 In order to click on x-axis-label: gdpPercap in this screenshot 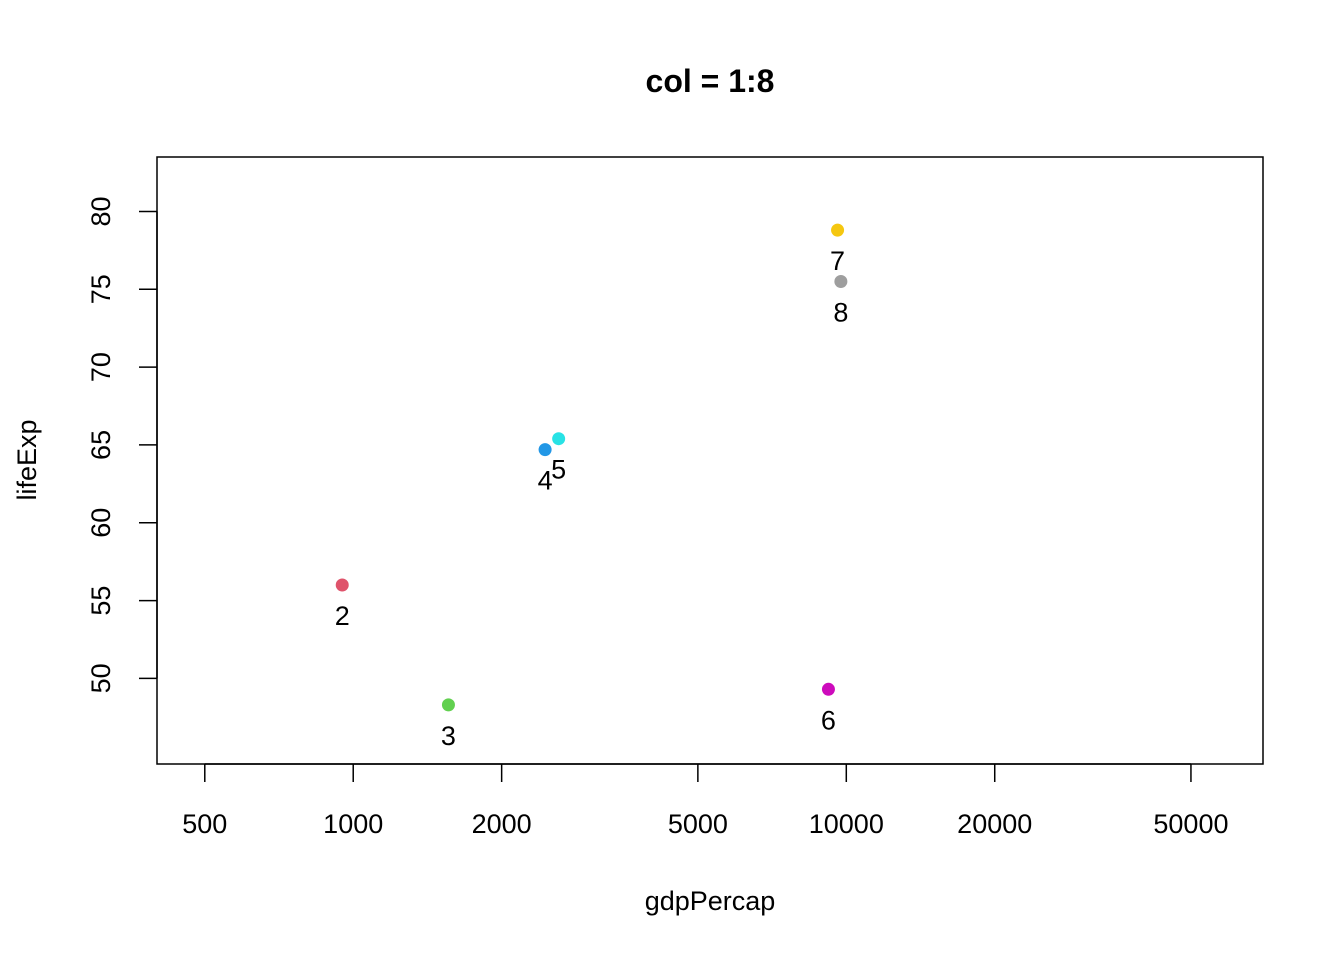, I will do `click(710, 901)`.